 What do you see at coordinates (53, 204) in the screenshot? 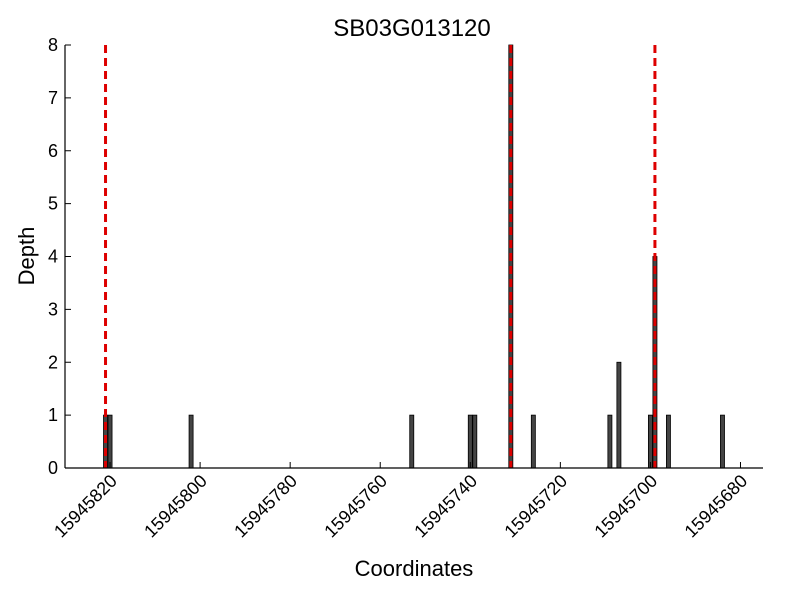
I see `y-tick-label: 5` at bounding box center [53, 204].